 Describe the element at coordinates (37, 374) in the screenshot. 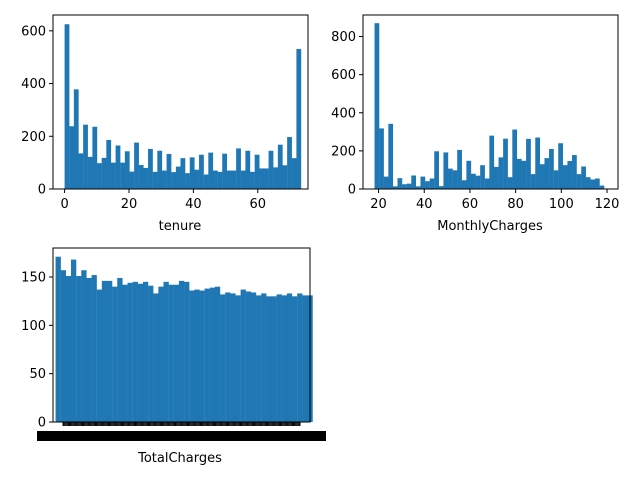

I see `totalcharges-y-tick-label: 50` at that location.